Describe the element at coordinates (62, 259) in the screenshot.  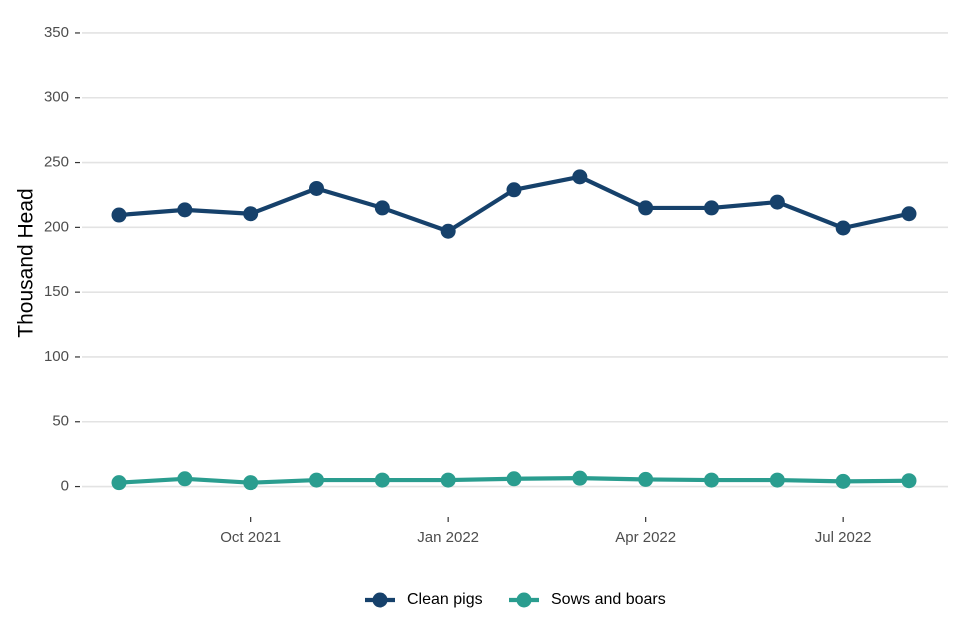
I see `y-axis: 0 50 100 150 200 250 300 350` at that location.